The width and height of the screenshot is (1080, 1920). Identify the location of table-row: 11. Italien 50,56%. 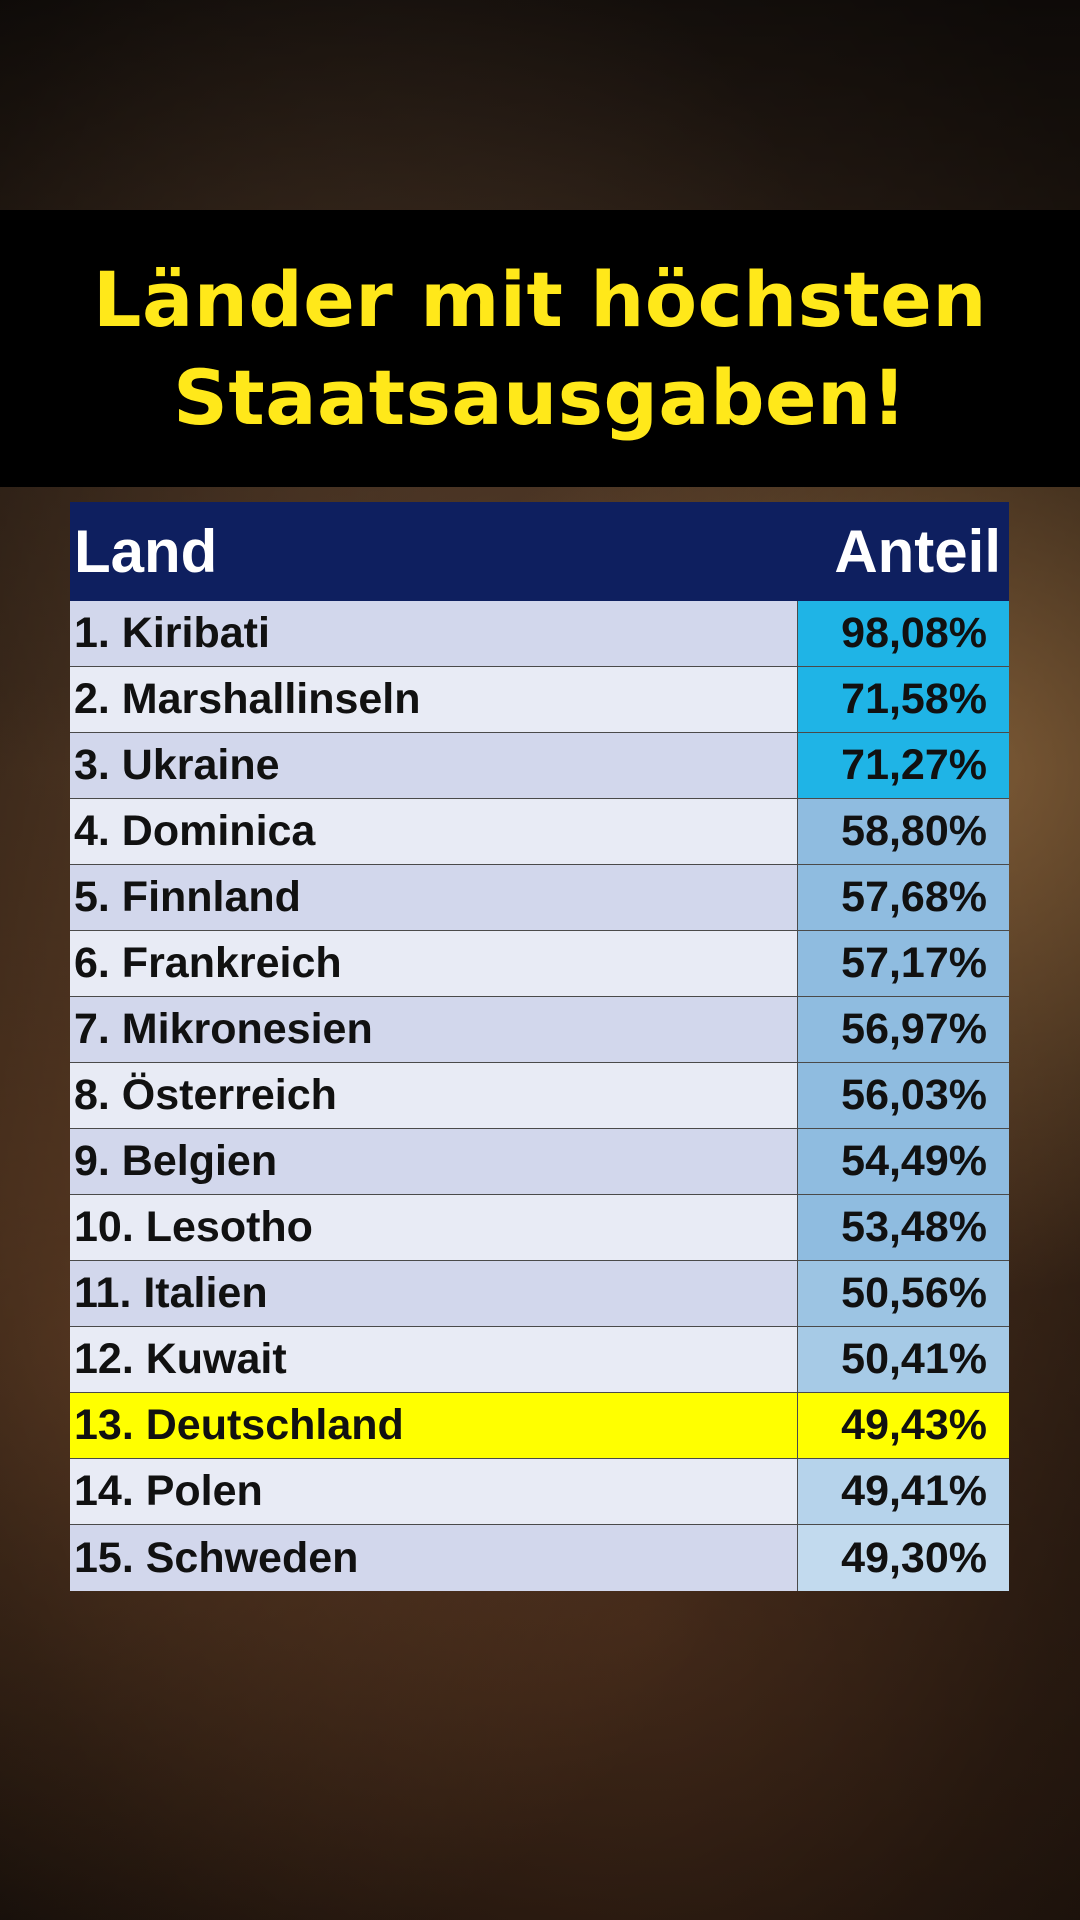
(539, 1294).